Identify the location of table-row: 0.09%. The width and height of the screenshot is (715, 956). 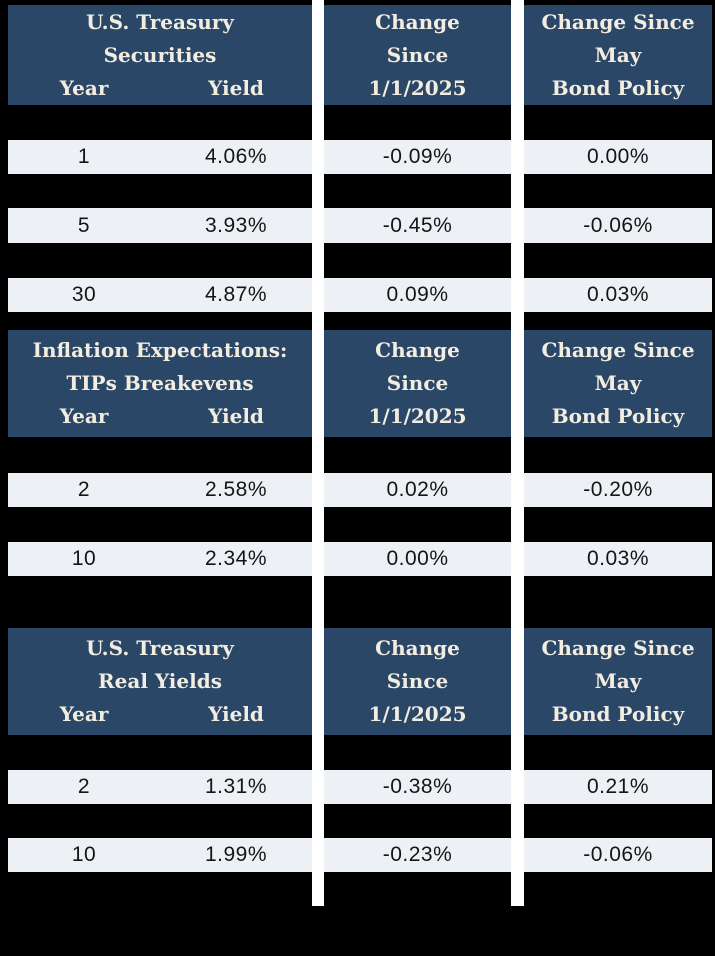
(417, 295).